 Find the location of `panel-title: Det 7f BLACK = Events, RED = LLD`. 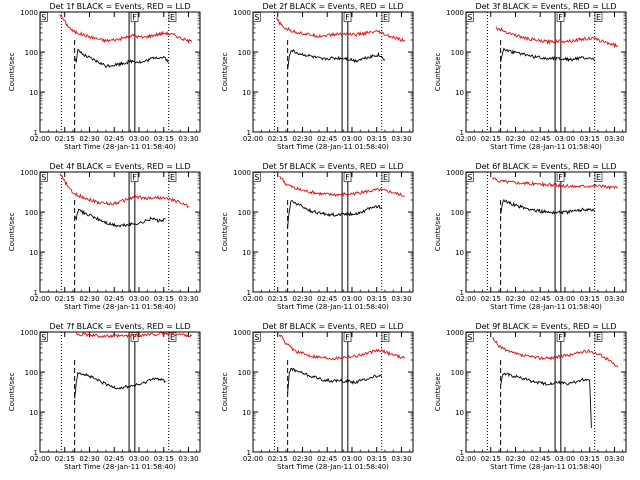

panel-title: Det 7f BLACK = Events, RED = LLD is located at coordinates (119, 326).